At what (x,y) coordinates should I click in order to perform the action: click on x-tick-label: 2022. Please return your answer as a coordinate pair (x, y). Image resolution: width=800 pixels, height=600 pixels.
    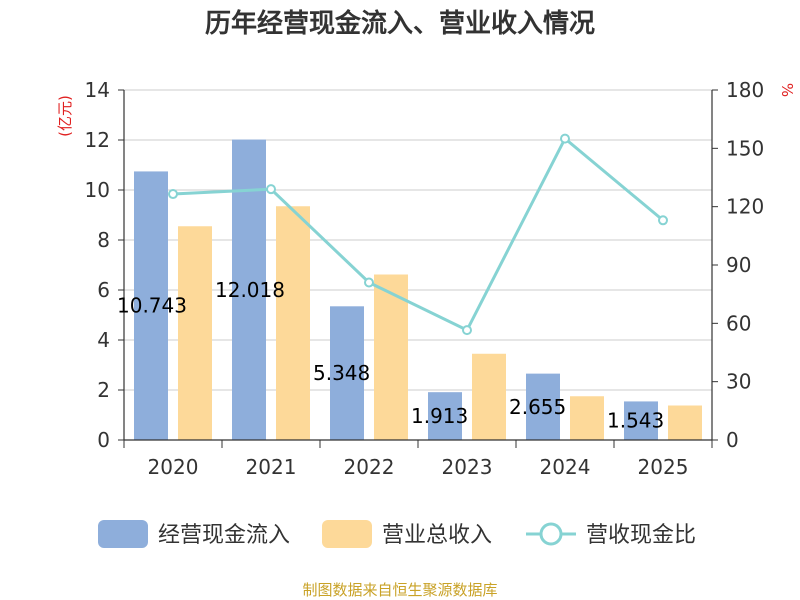
    Looking at the image, I should click on (369, 467).